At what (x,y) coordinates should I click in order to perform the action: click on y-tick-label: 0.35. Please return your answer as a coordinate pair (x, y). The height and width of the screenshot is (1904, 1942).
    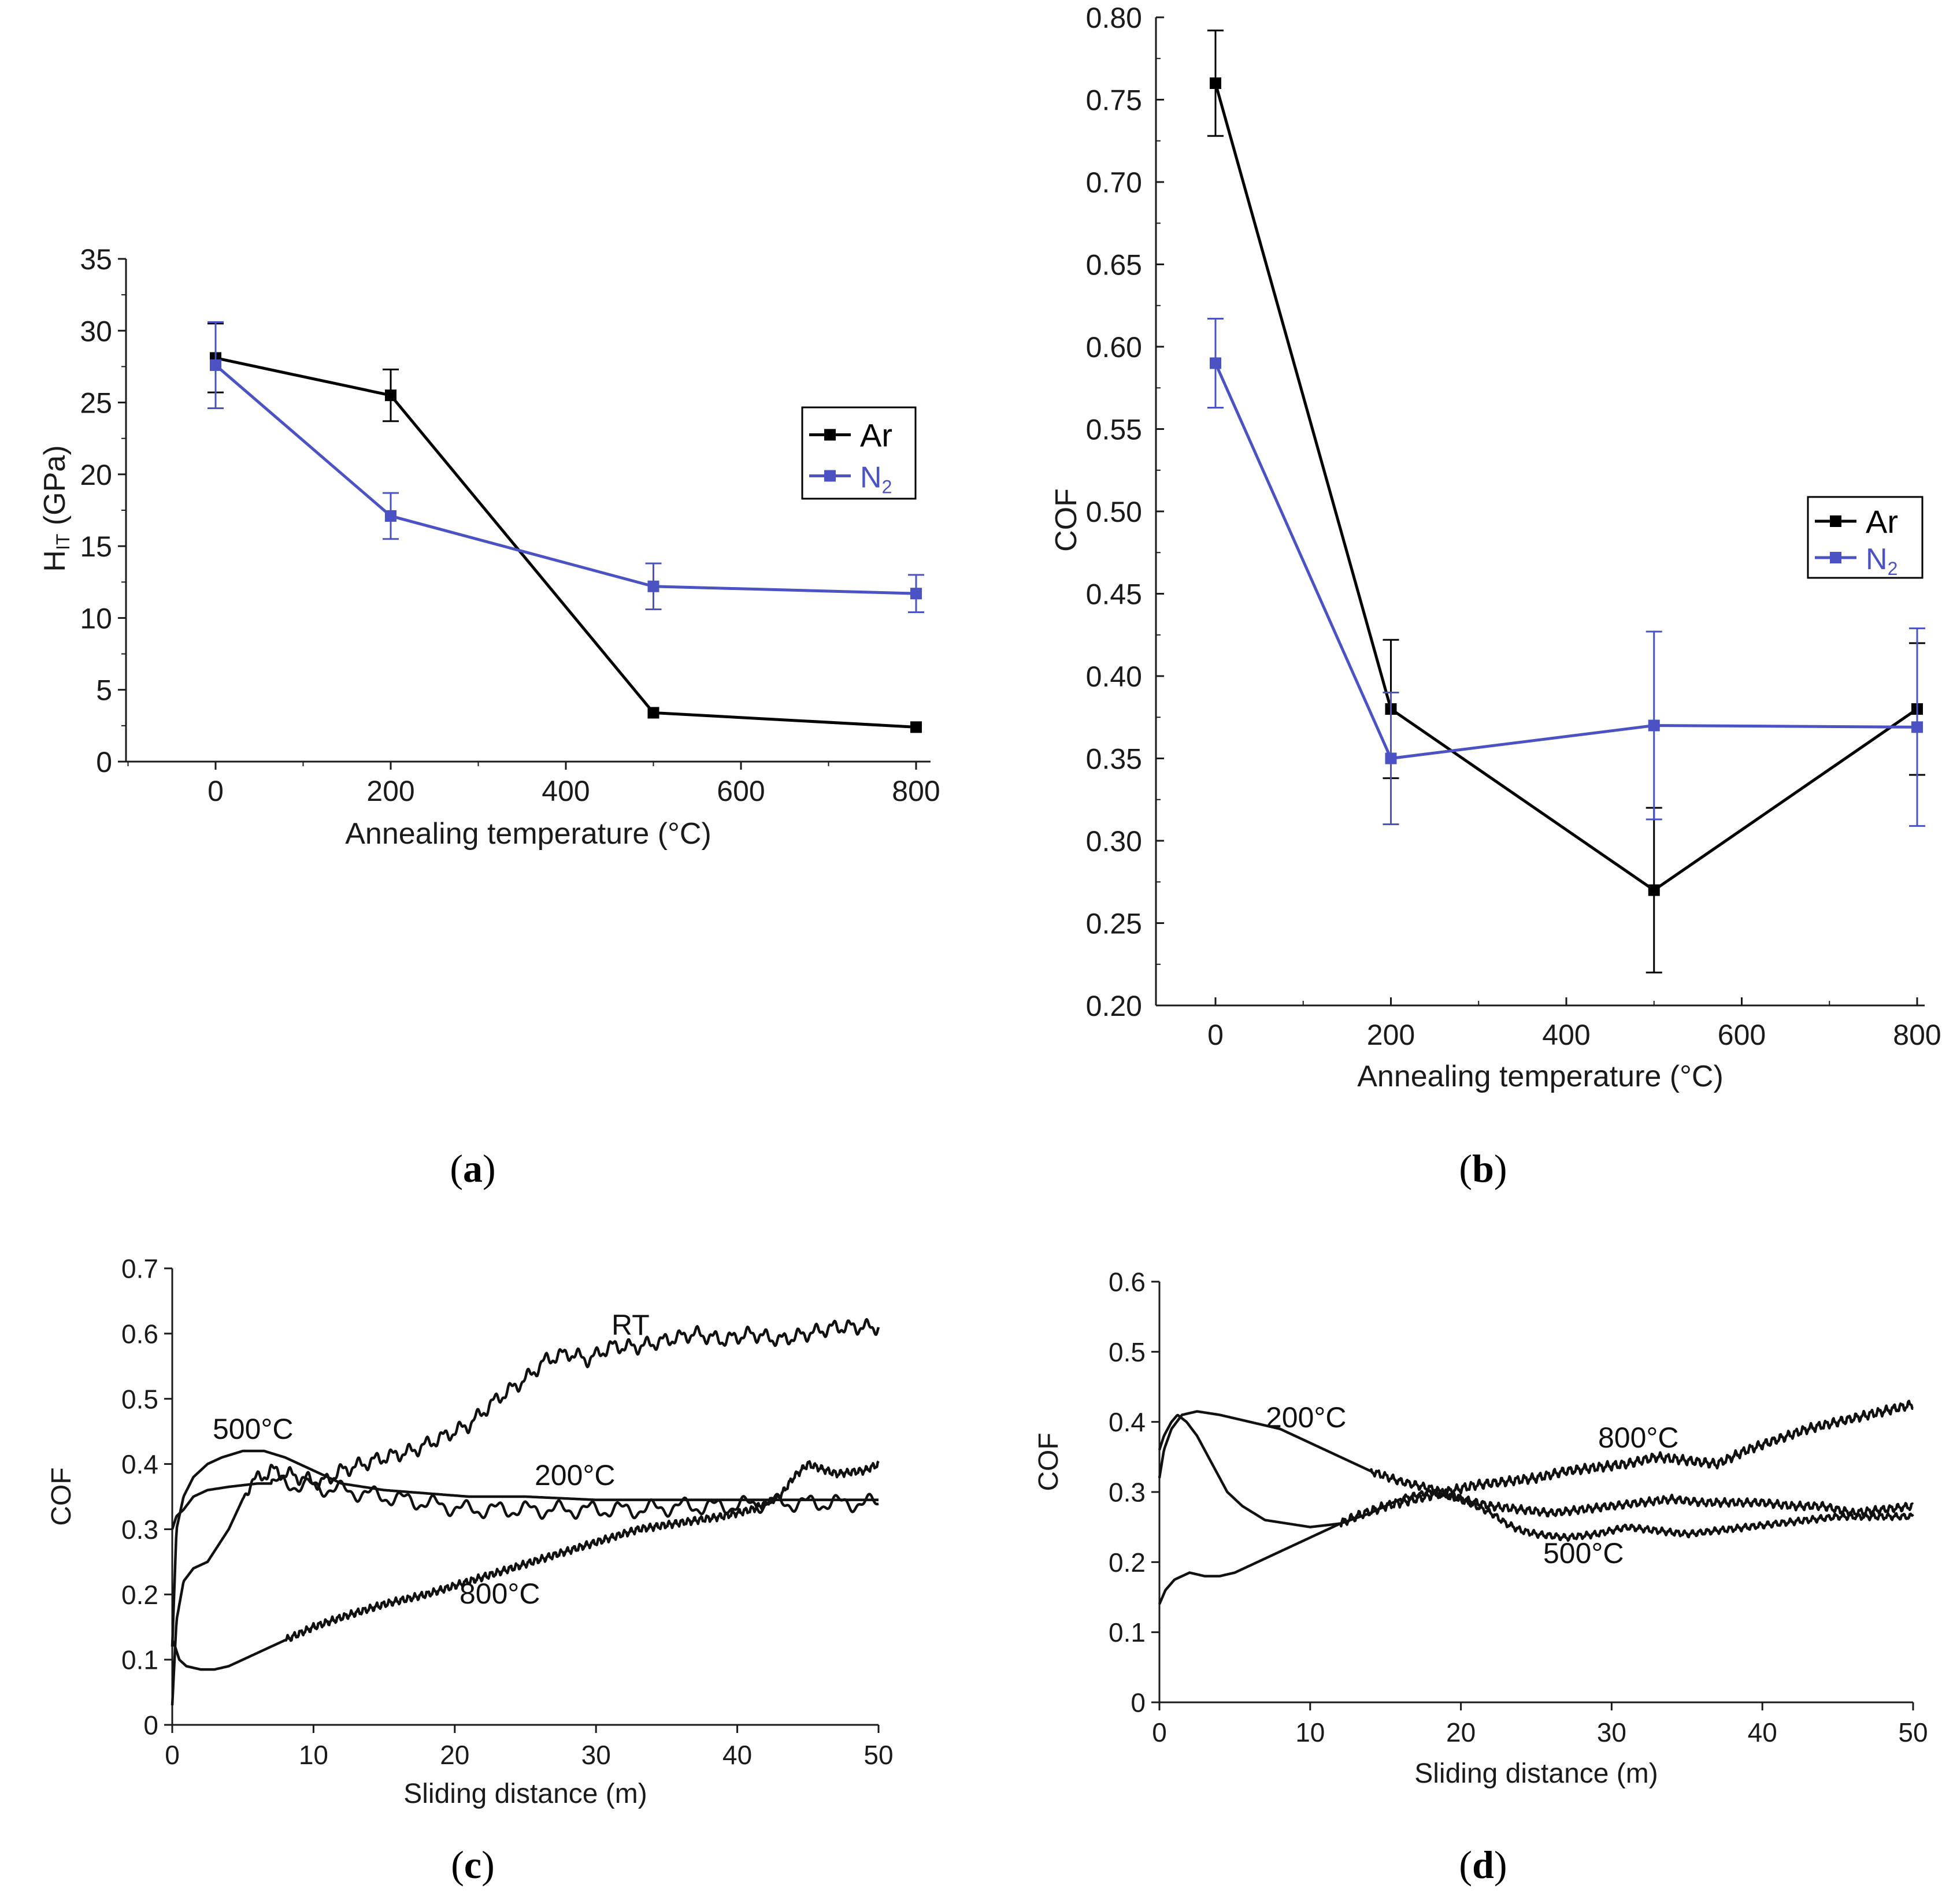
    Looking at the image, I should click on (1114, 759).